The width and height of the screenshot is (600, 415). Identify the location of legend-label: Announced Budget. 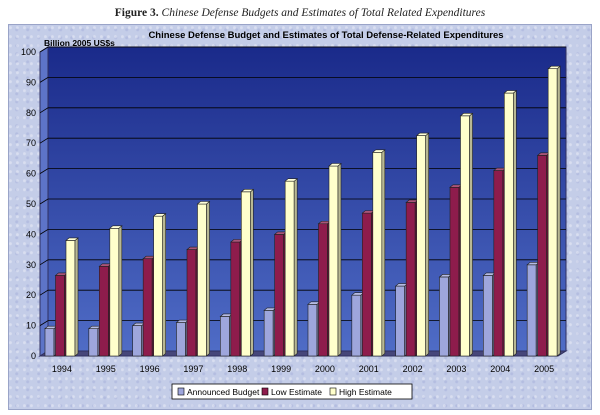
(223, 392).